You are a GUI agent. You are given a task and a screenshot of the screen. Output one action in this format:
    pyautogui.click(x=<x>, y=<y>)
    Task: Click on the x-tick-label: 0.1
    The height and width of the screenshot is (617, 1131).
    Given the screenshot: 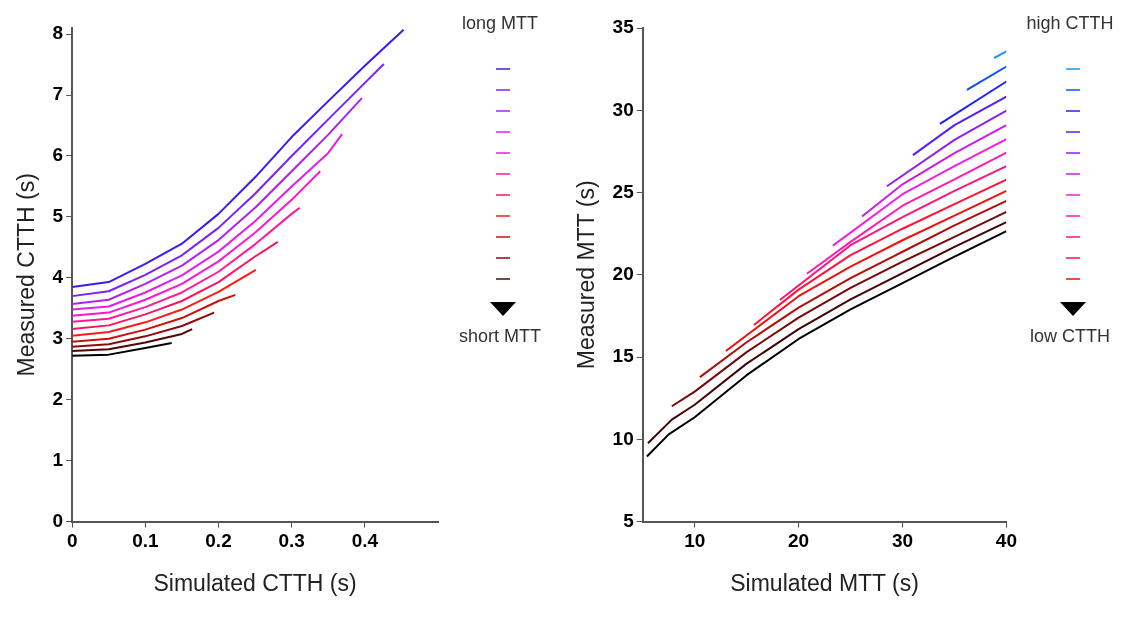 What is the action you would take?
    pyautogui.click(x=145, y=541)
    